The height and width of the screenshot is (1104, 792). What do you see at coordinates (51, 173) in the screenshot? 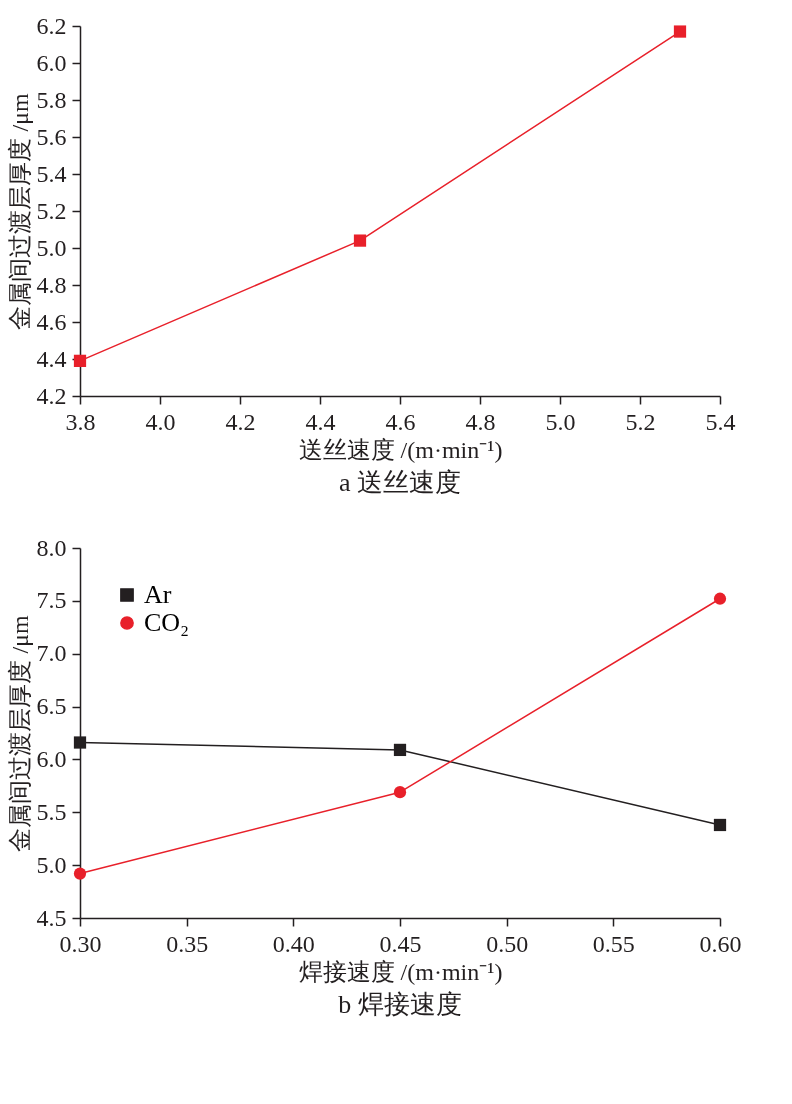
I see `y-tick-label: 5.4` at bounding box center [51, 173].